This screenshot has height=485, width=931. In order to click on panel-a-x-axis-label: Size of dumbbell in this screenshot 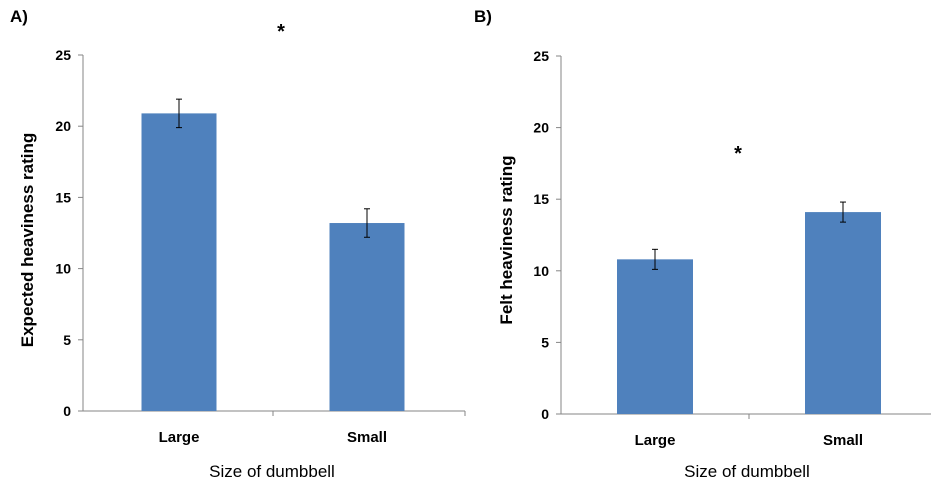, I will do `click(272, 471)`.